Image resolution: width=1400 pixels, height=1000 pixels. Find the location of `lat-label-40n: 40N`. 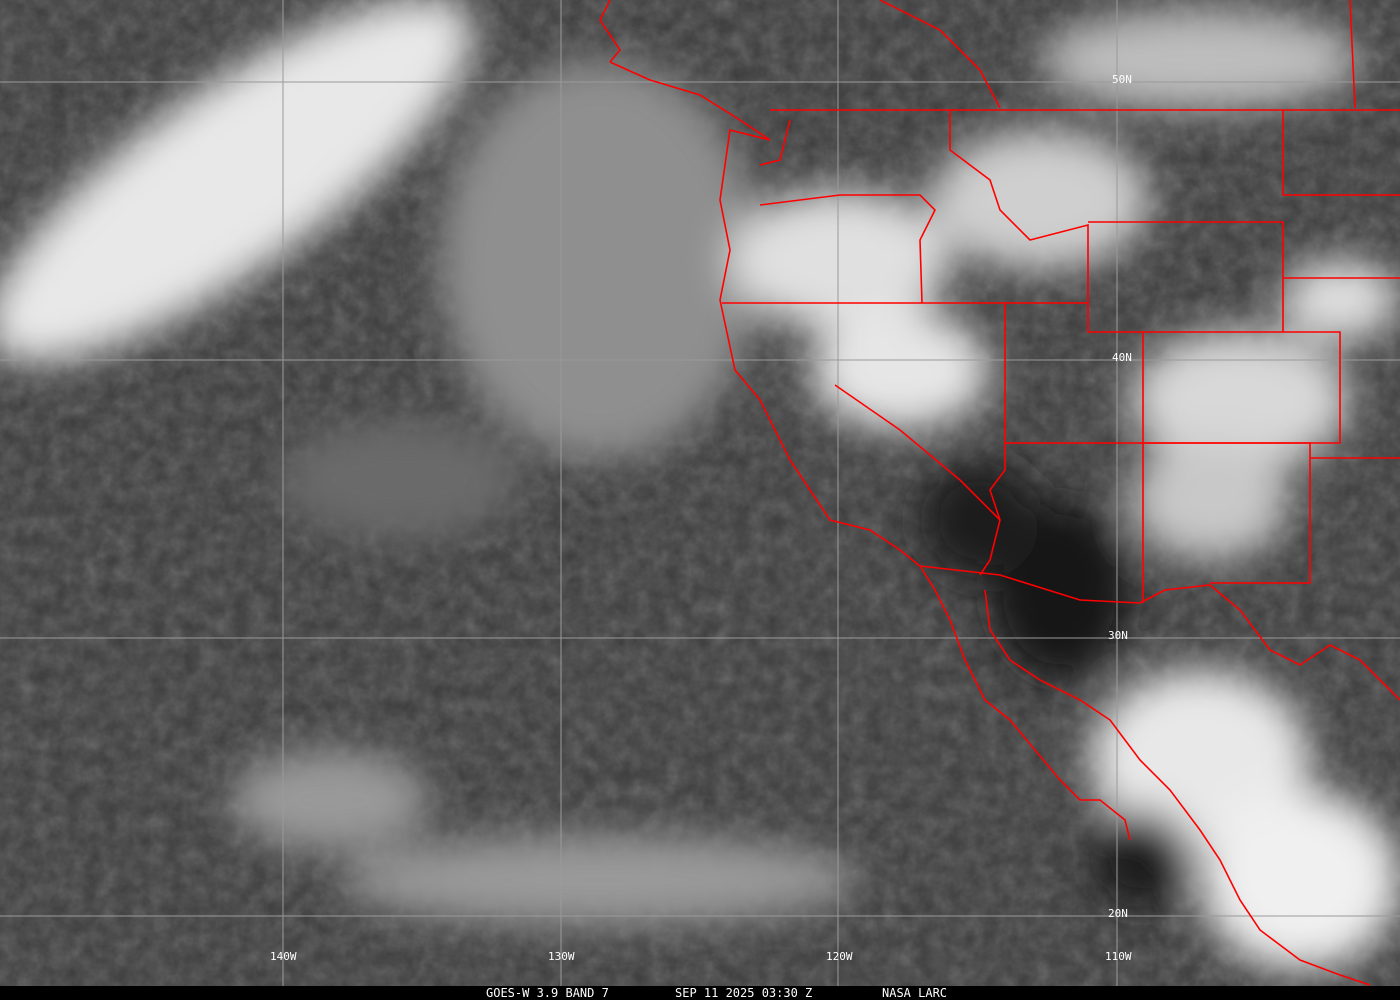

lat-label-40n: 40N is located at coordinates (1122, 357).